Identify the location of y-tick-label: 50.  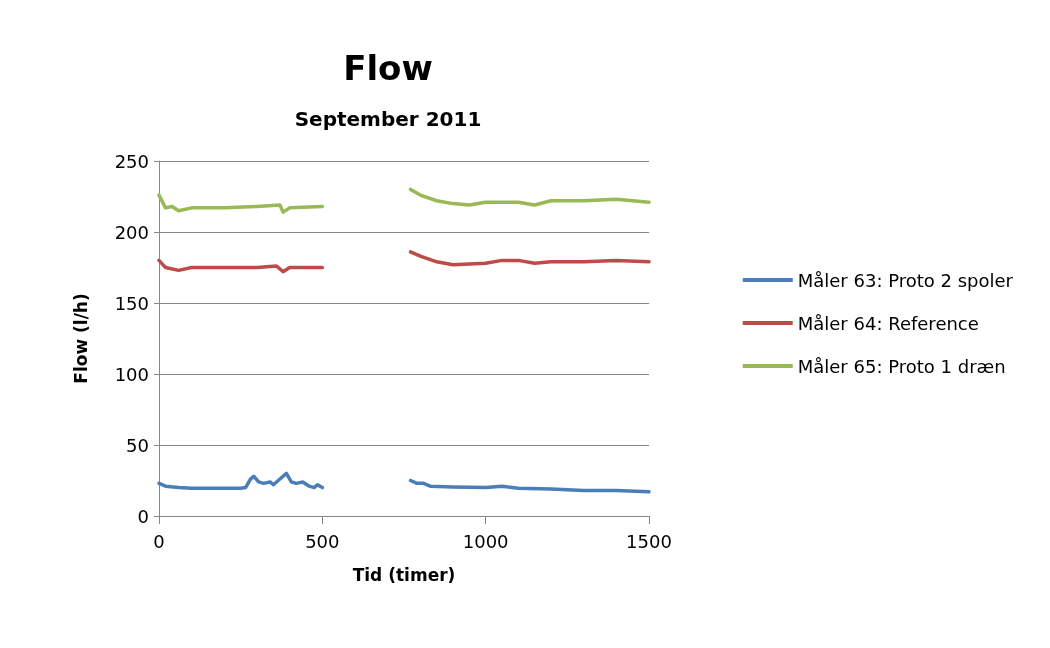
(137, 445).